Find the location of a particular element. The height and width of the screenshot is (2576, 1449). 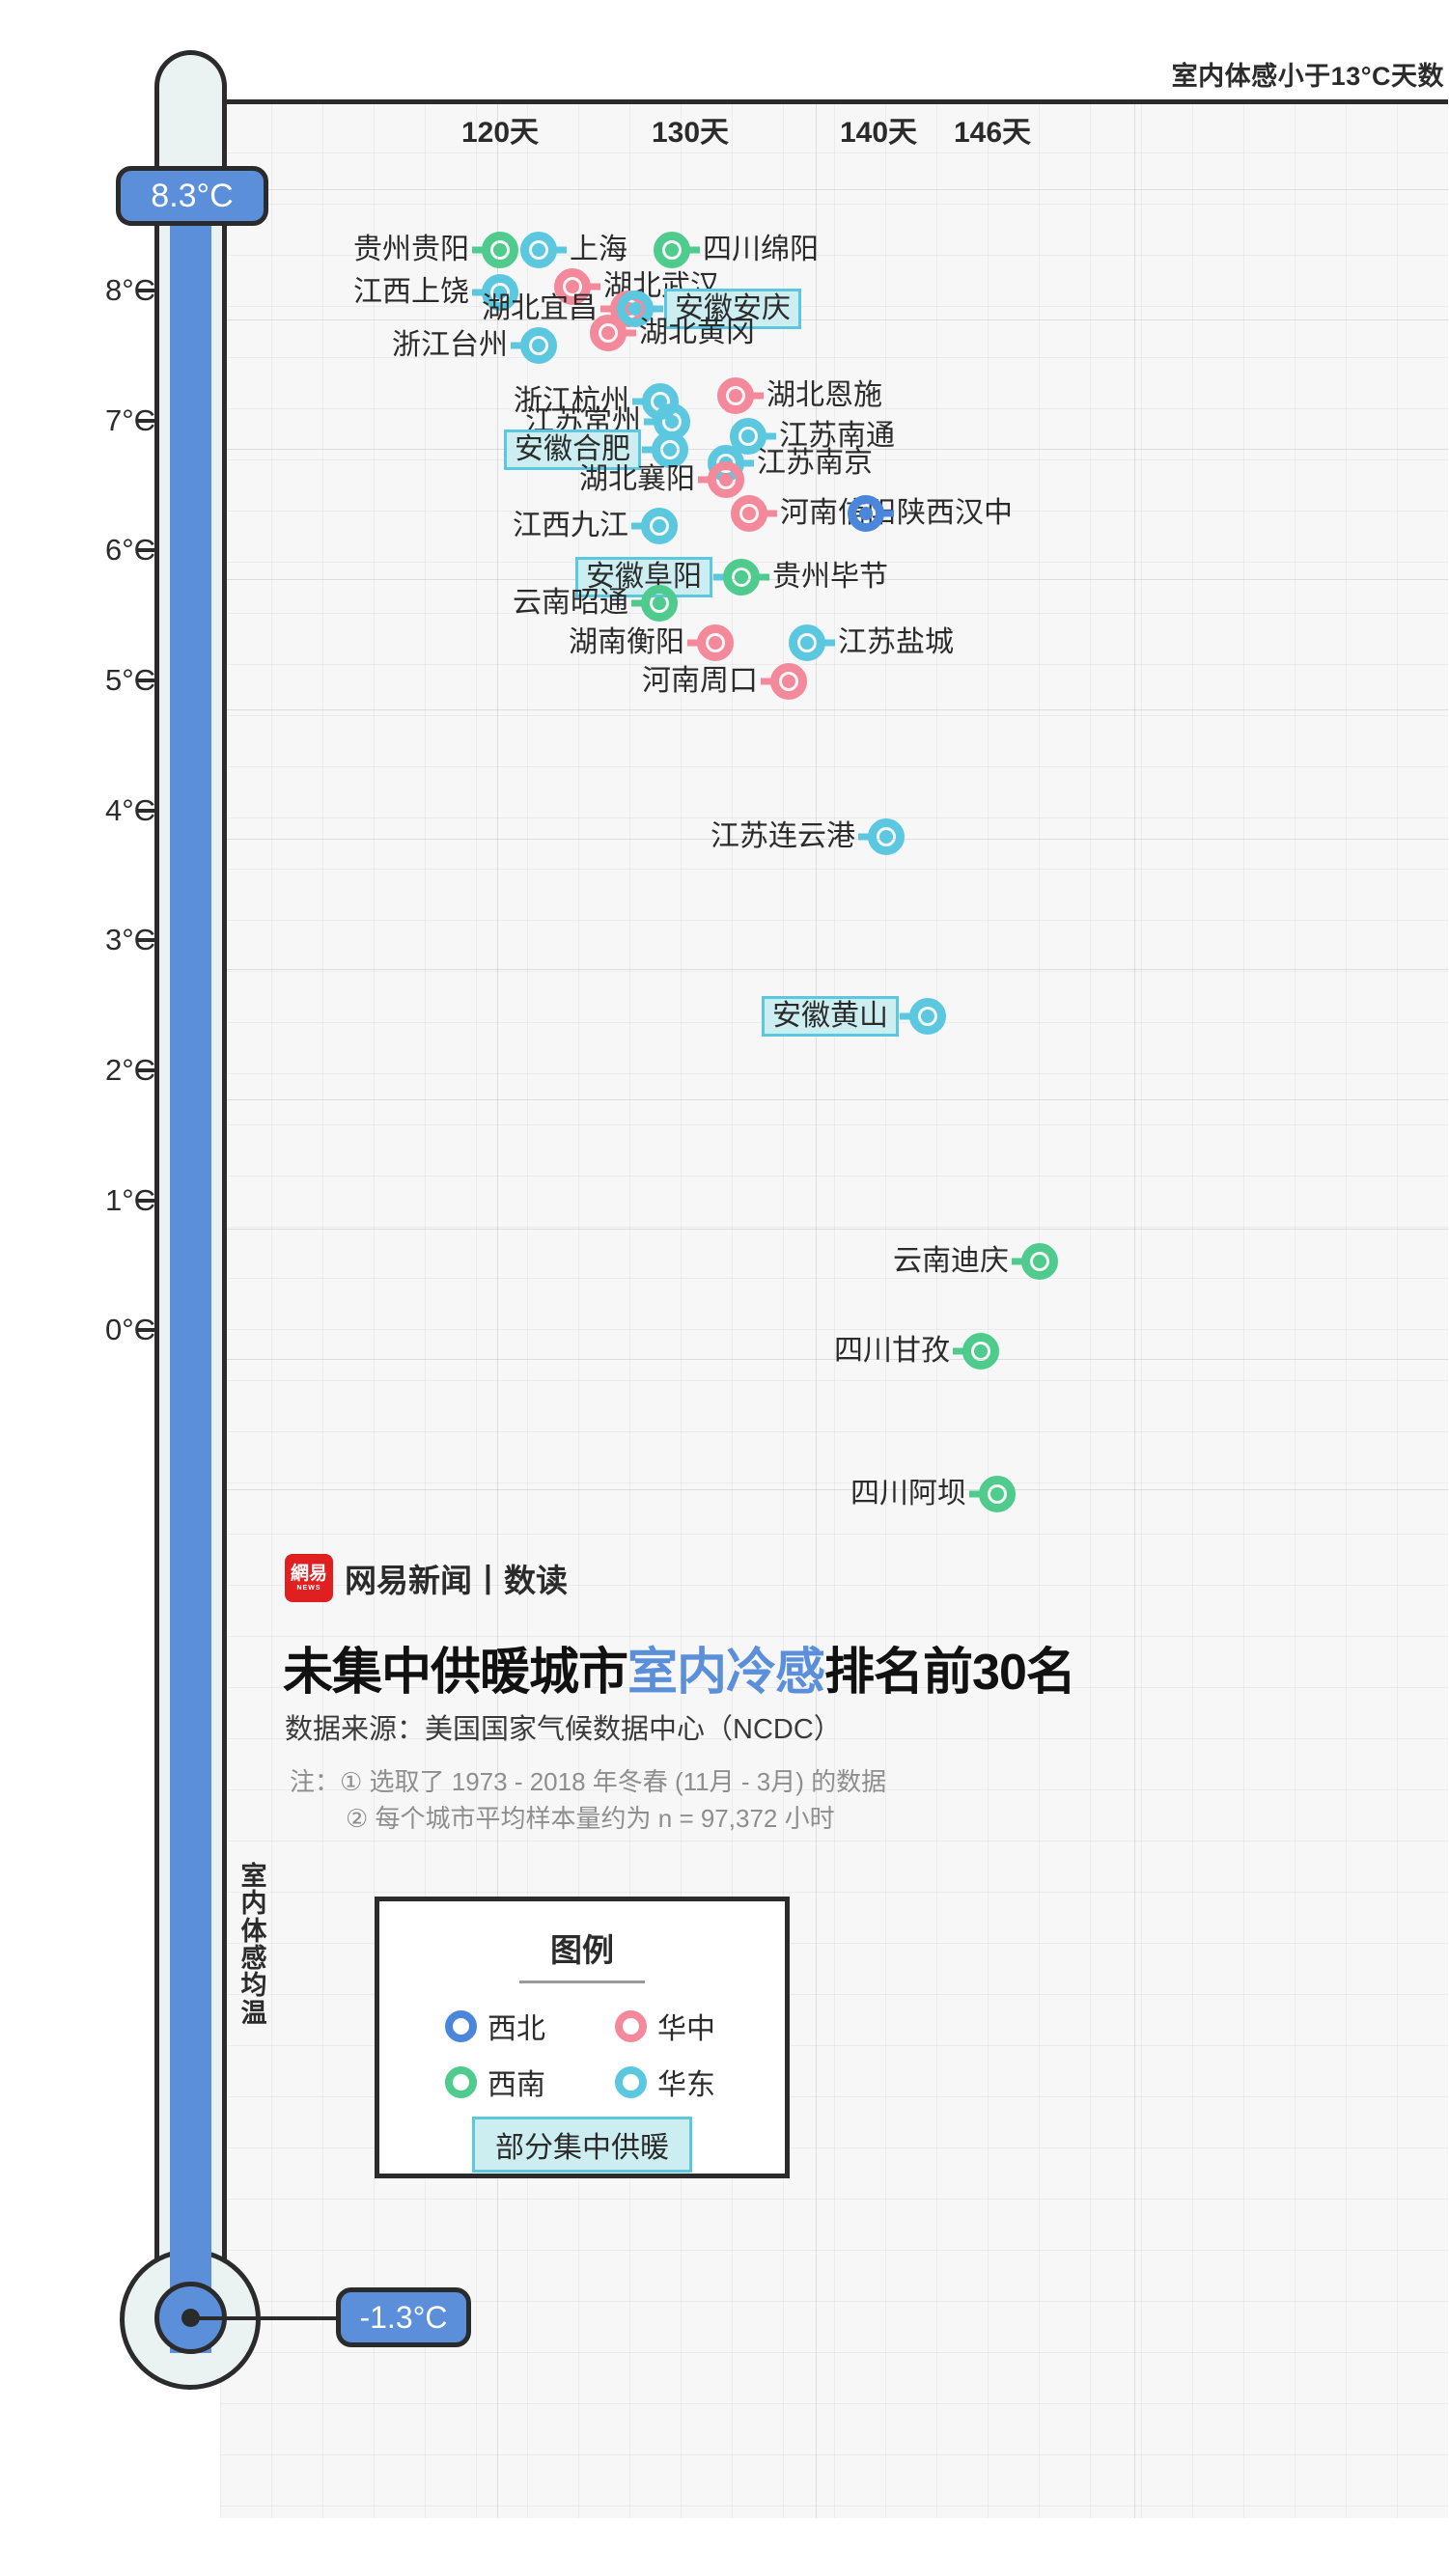

city-label: 云南昭通 is located at coordinates (570, 603).